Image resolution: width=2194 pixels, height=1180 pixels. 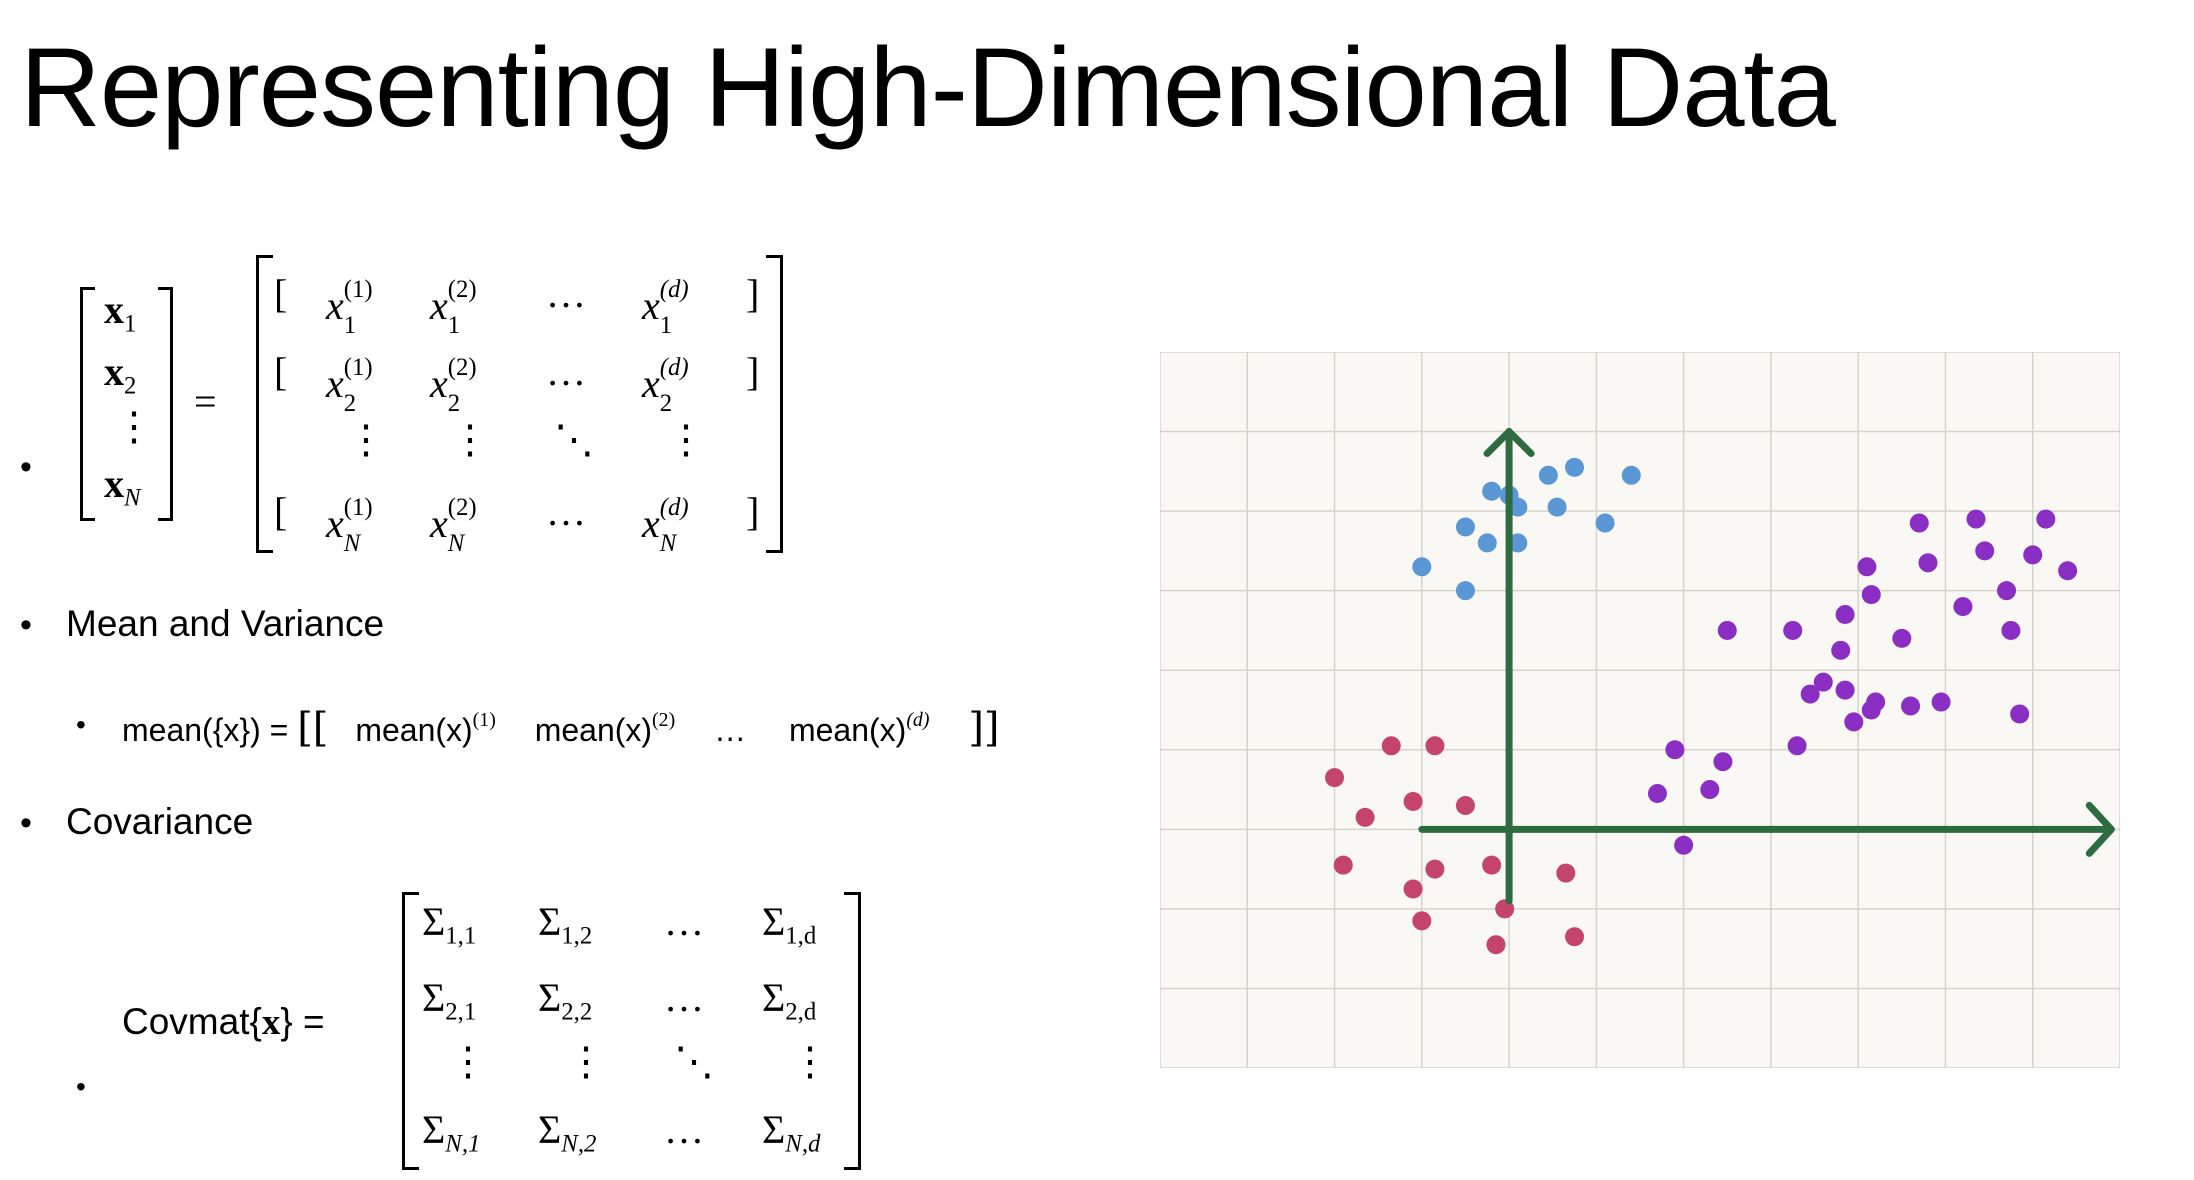 What do you see at coordinates (120, 312) in the screenshot?
I see `vector-entry: x1` at bounding box center [120, 312].